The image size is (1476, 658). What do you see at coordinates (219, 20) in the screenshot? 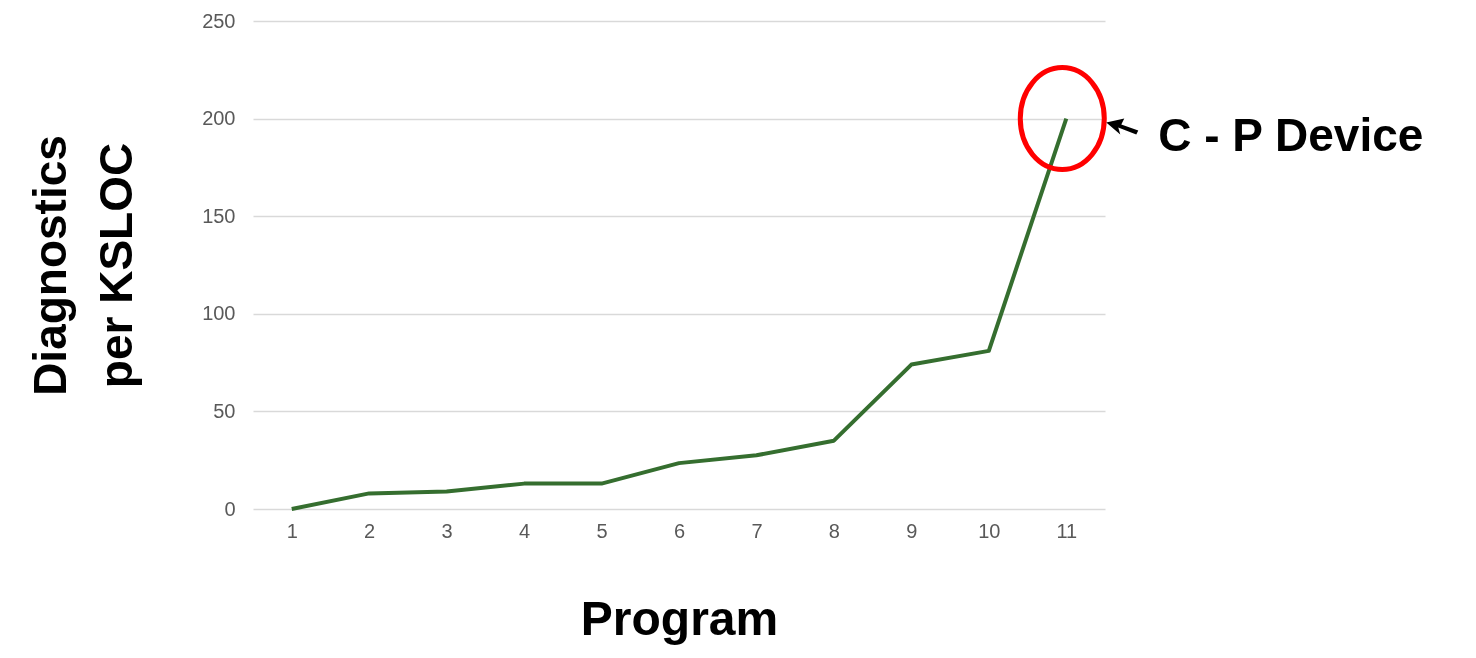
I see `y-tick-label: 250` at bounding box center [219, 20].